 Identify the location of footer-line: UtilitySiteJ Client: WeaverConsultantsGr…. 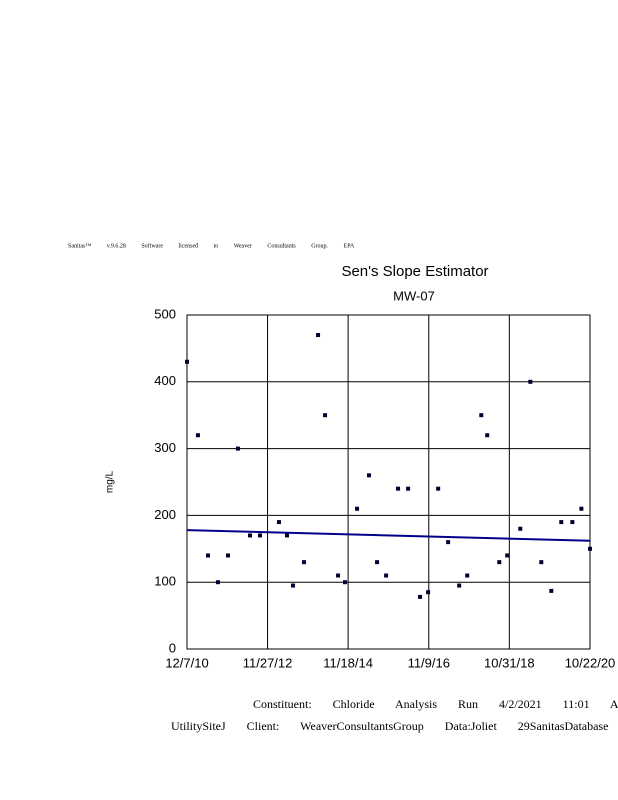
(389, 726).